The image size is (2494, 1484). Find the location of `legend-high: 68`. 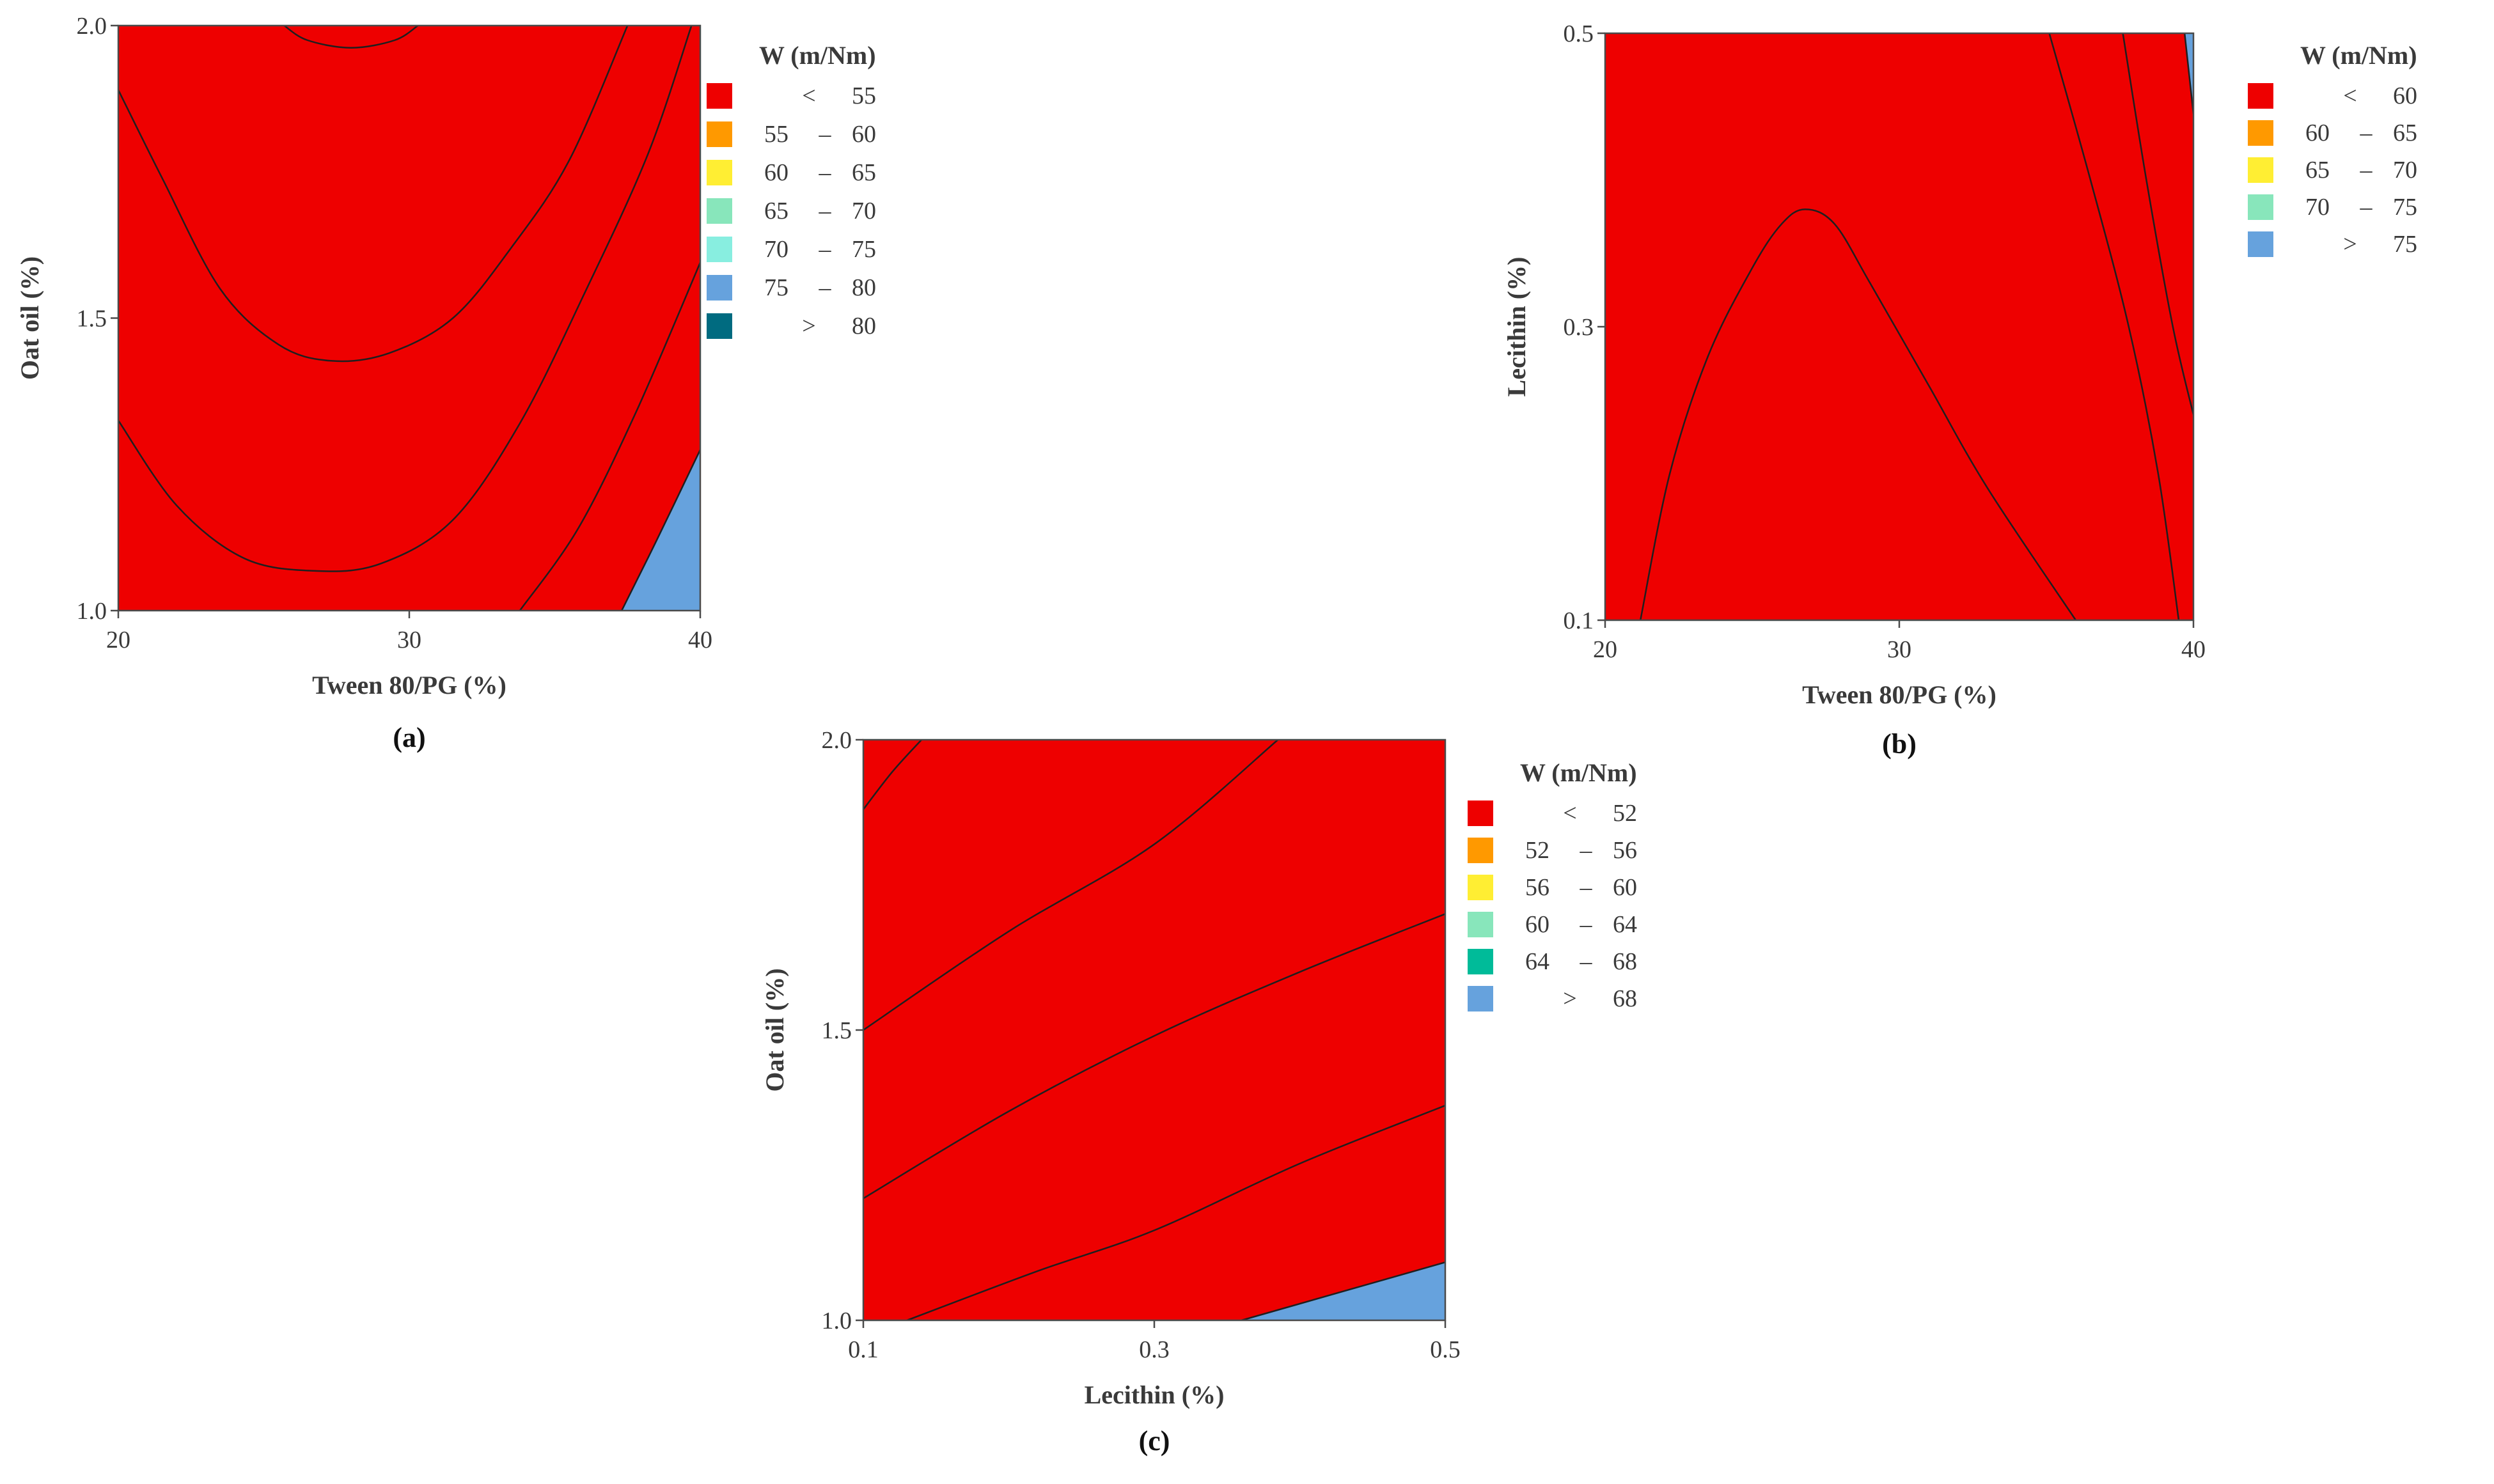

legend-high: 68 is located at coordinates (1625, 961).